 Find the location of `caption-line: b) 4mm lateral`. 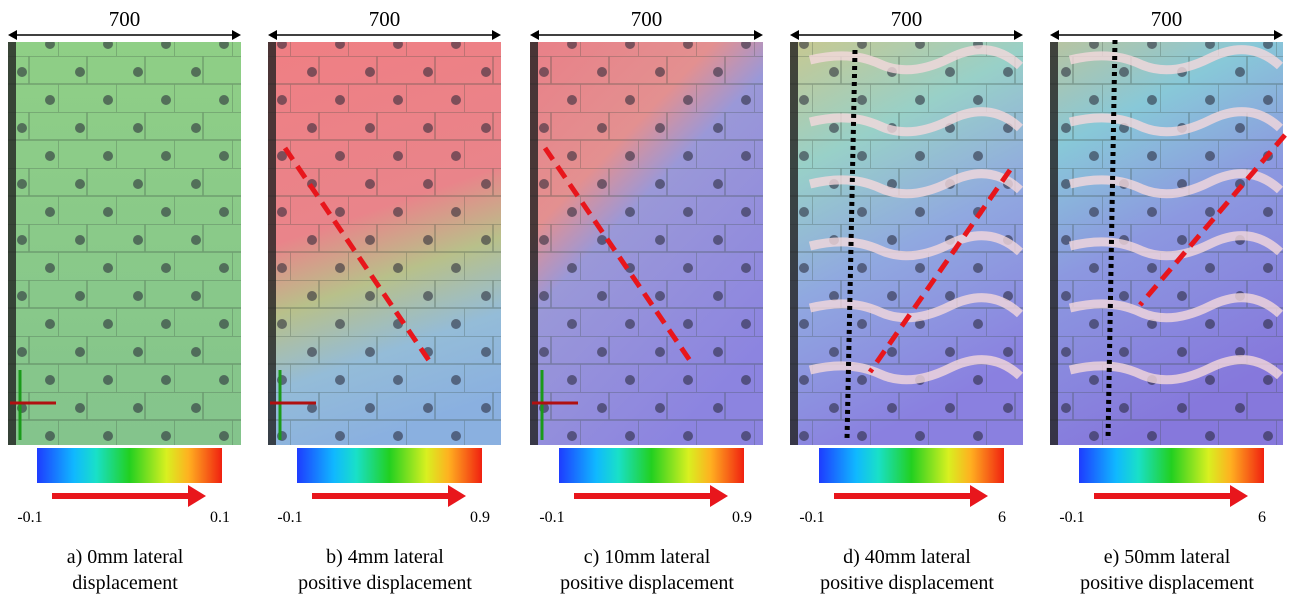

caption-line: b) 4mm lateral is located at coordinates (385, 557).